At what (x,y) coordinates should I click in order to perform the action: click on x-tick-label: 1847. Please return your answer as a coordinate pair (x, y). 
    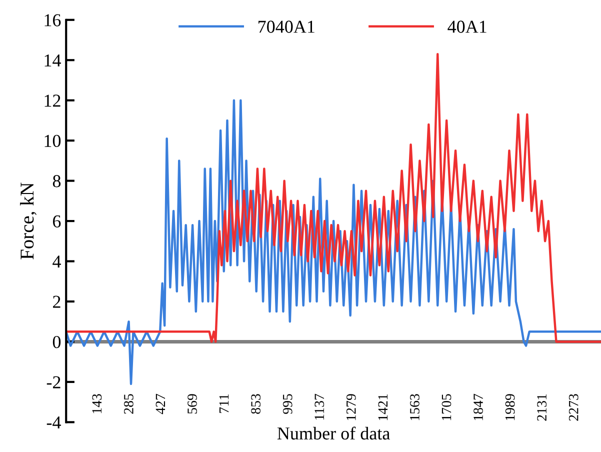
    Looking at the image, I should click on (478, 407).